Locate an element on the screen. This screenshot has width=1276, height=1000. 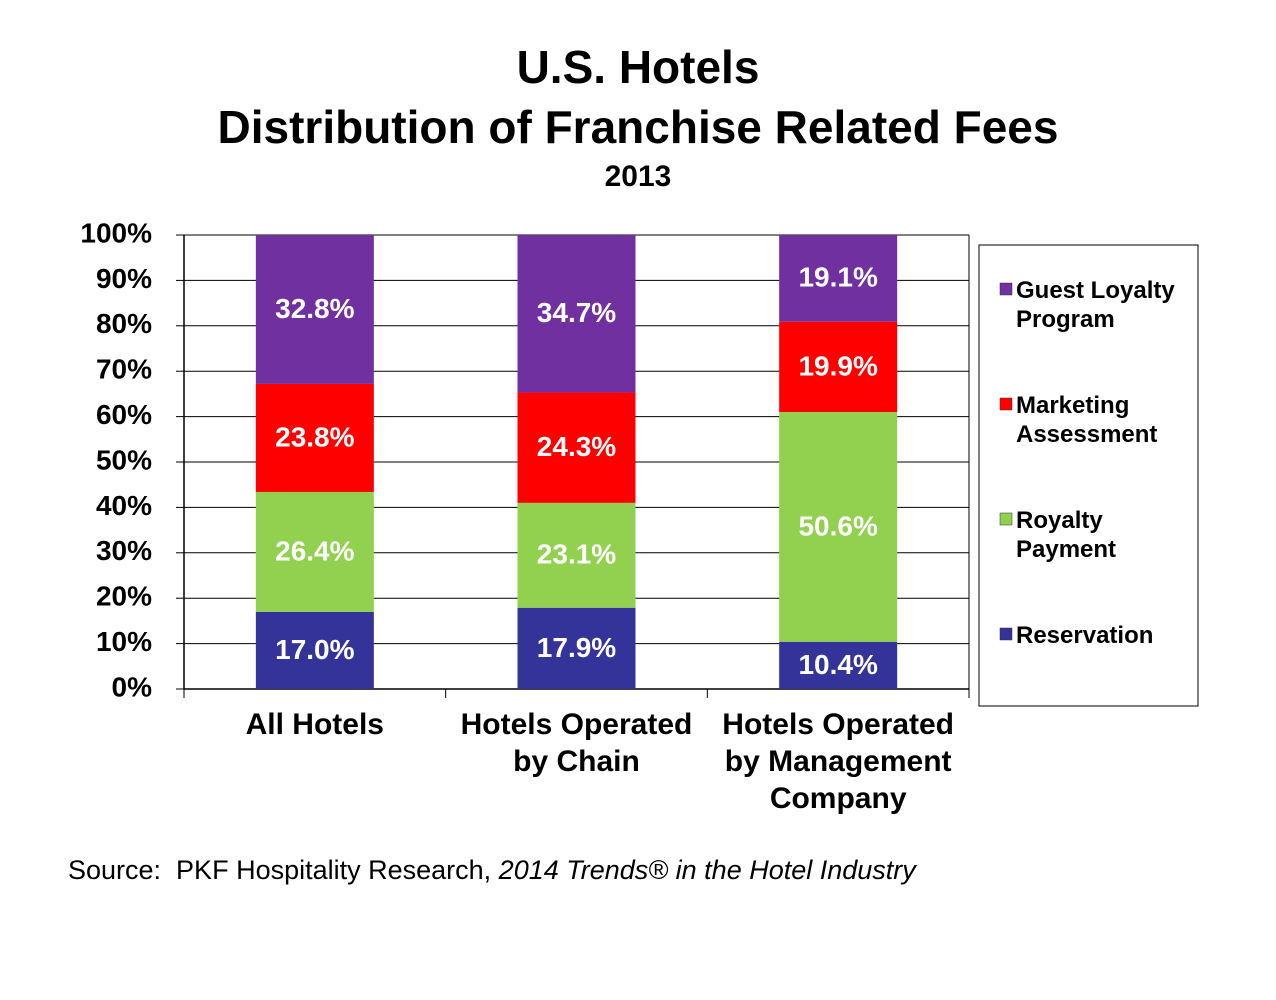
y-tick-label: 20% is located at coordinates (124, 596).